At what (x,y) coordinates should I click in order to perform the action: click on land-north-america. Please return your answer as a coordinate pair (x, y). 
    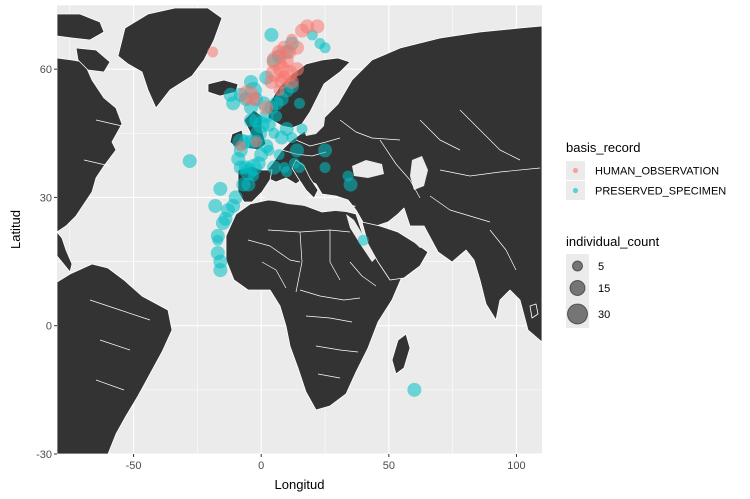
    Looking at the image, I should click on (90, 145).